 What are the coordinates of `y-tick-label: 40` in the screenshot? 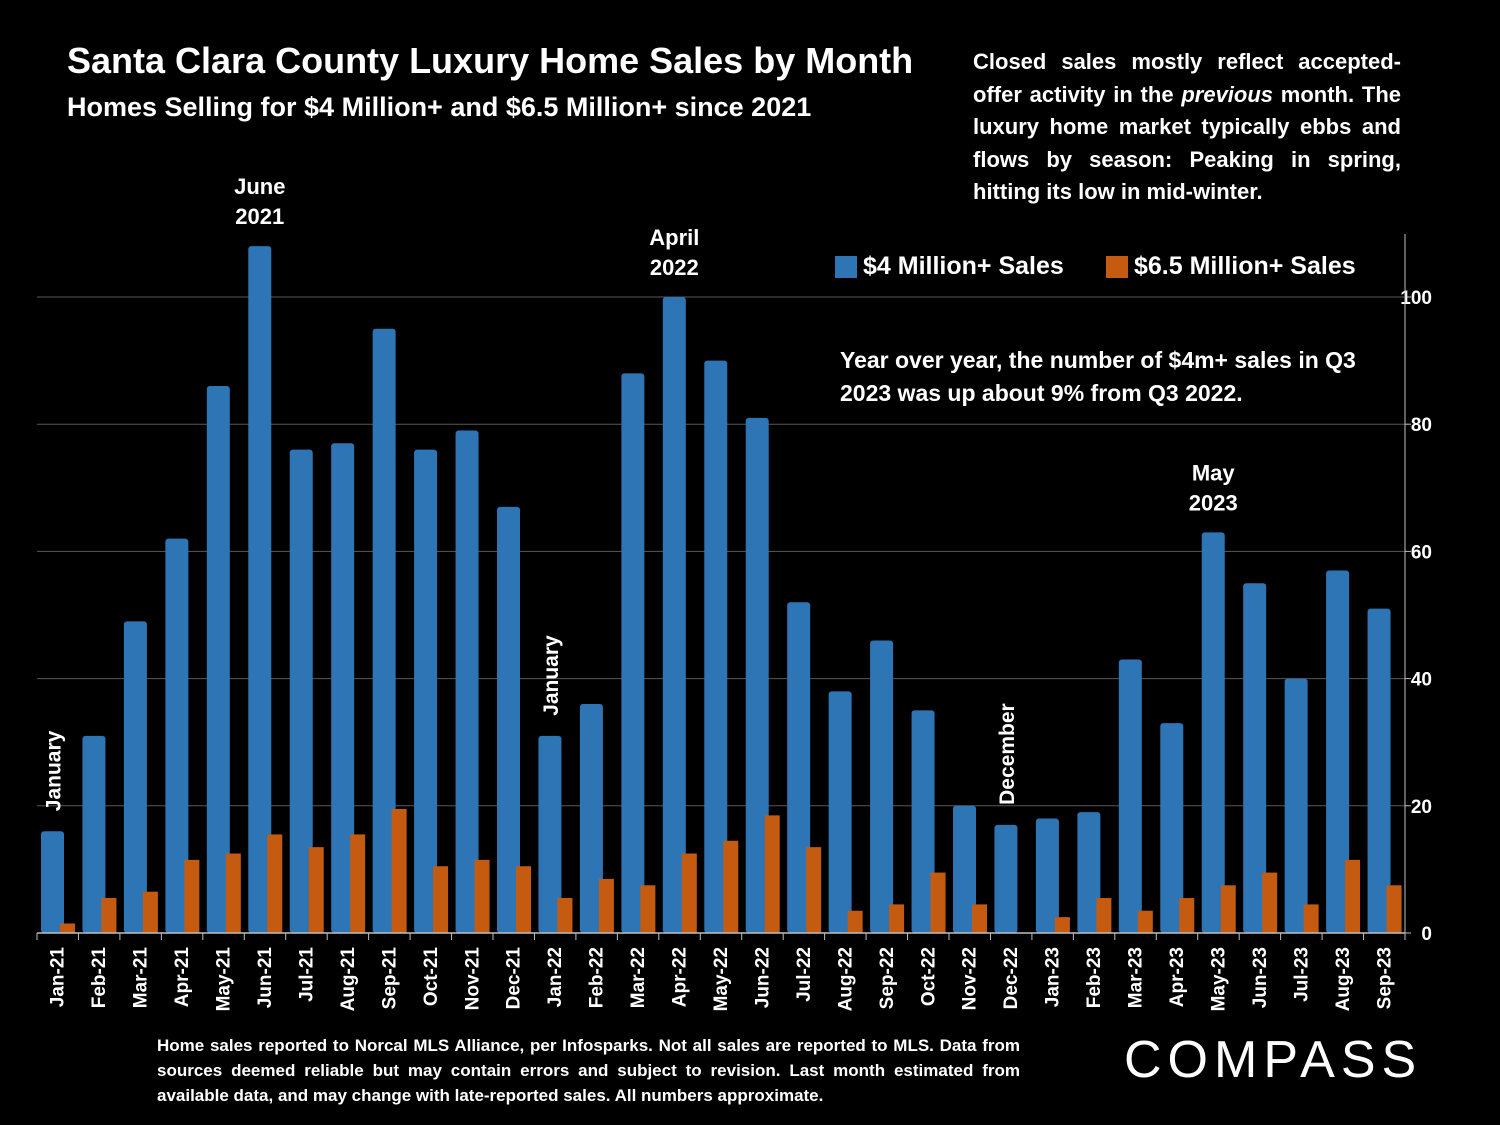 It's located at (1421, 680).